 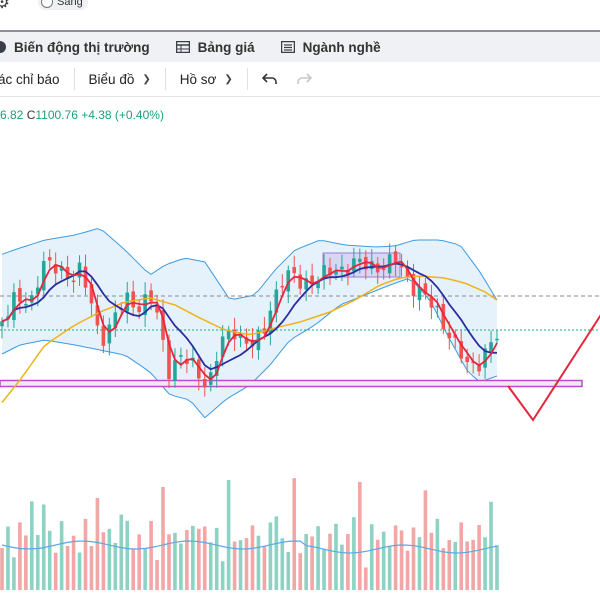 I want to click on nav-item-industries: Ngành nghề, so click(x=330, y=47).